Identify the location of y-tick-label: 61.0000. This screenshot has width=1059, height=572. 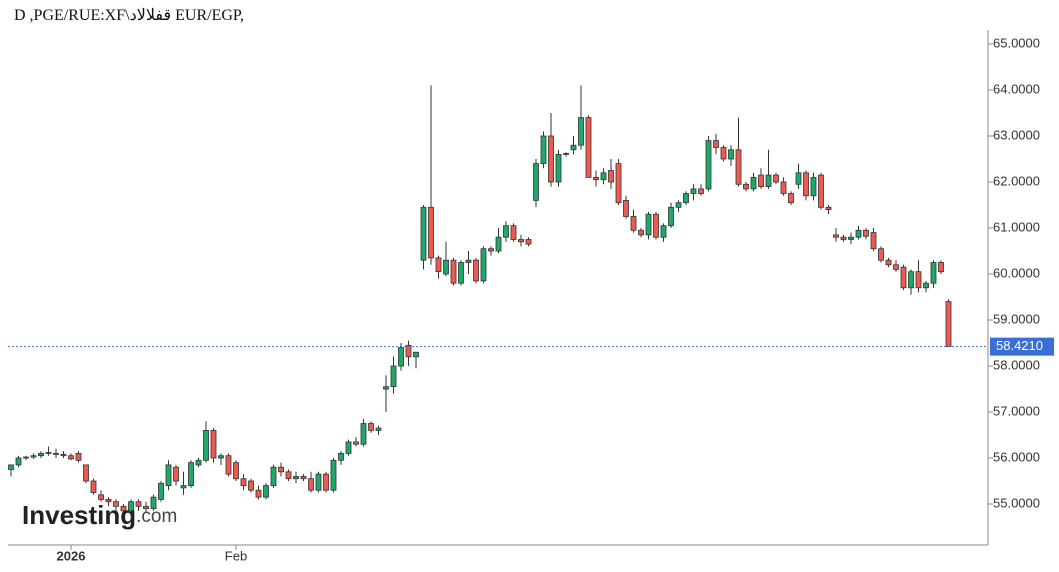
(1016, 226).